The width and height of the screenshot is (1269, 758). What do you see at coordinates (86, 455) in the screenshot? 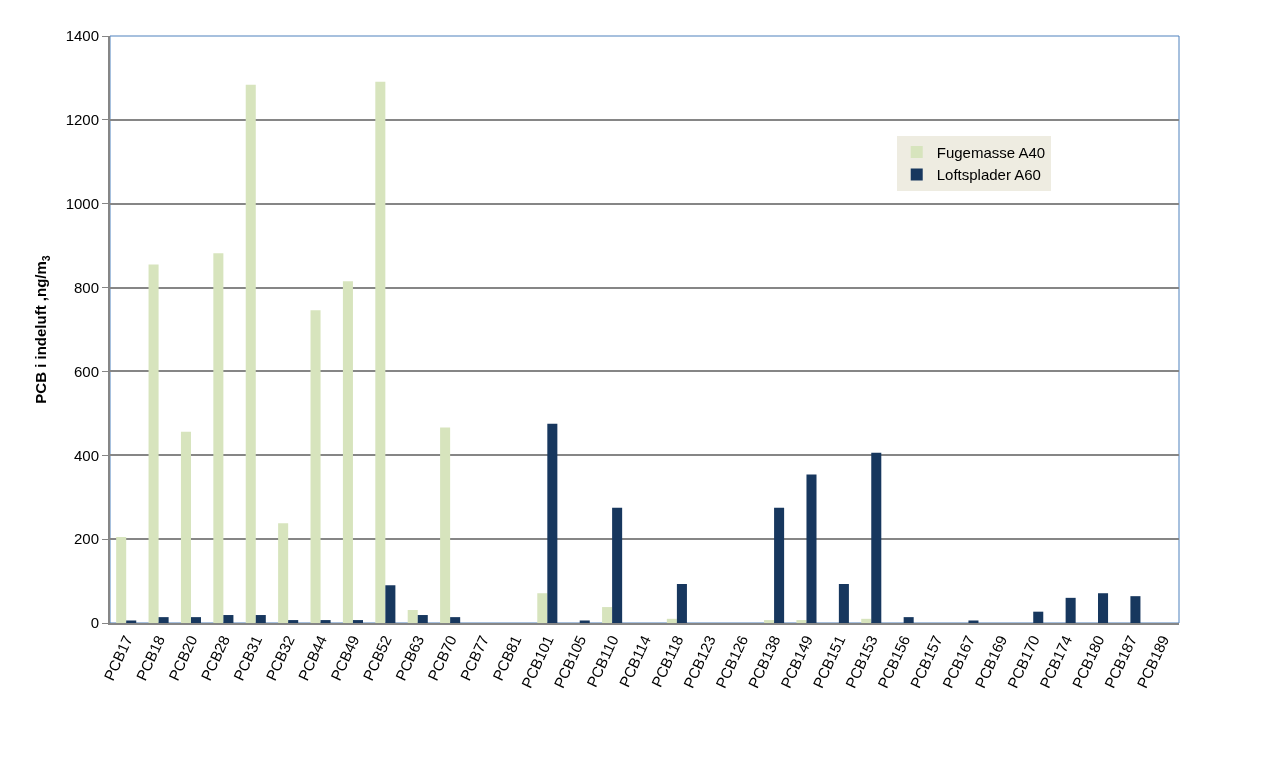
I see `y-tick-label: 400` at bounding box center [86, 455].